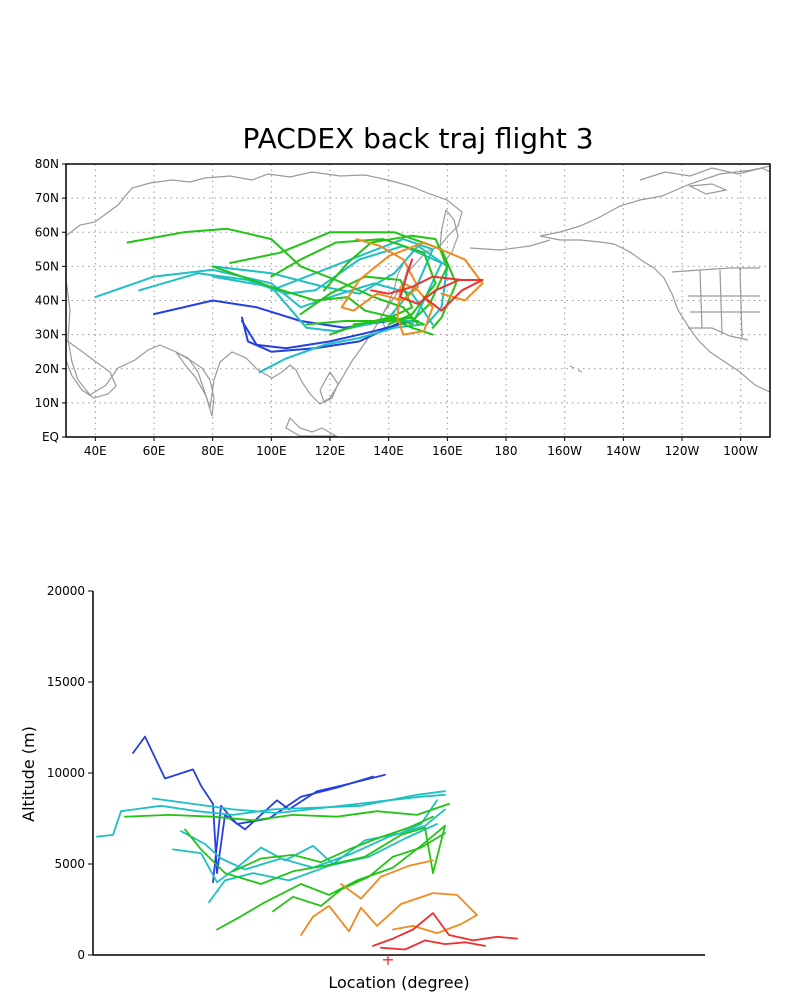 The image size is (800, 1000). Describe the element at coordinates (47, 198) in the screenshot. I see `map-lat-tick-label: 70N` at that location.